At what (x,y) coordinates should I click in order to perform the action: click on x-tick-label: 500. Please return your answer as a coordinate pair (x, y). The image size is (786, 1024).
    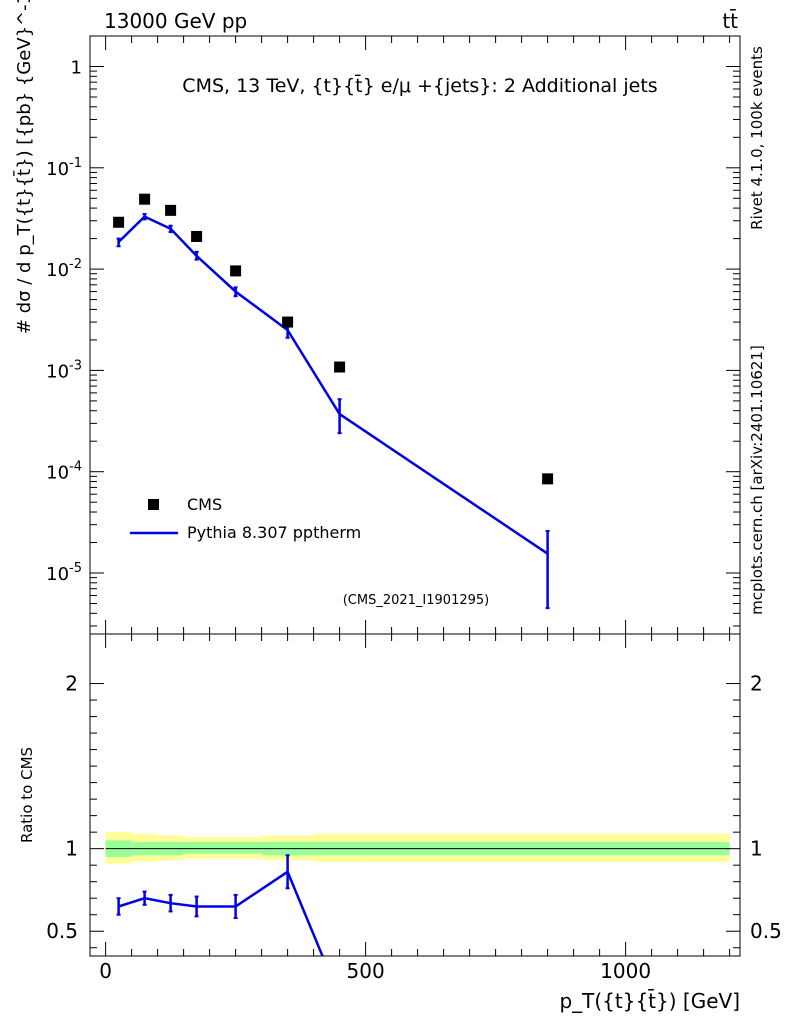
    Looking at the image, I should click on (366, 971).